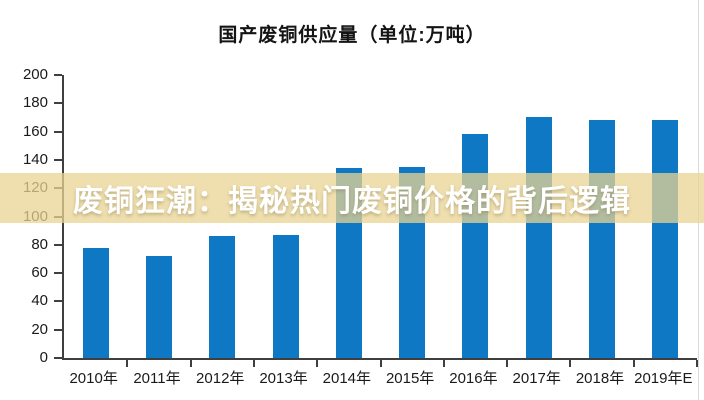 The image size is (704, 400). I want to click on headline-text: 废铜狂潮：揭秘热门废铜价格的背后逻辑, so click(352, 201).